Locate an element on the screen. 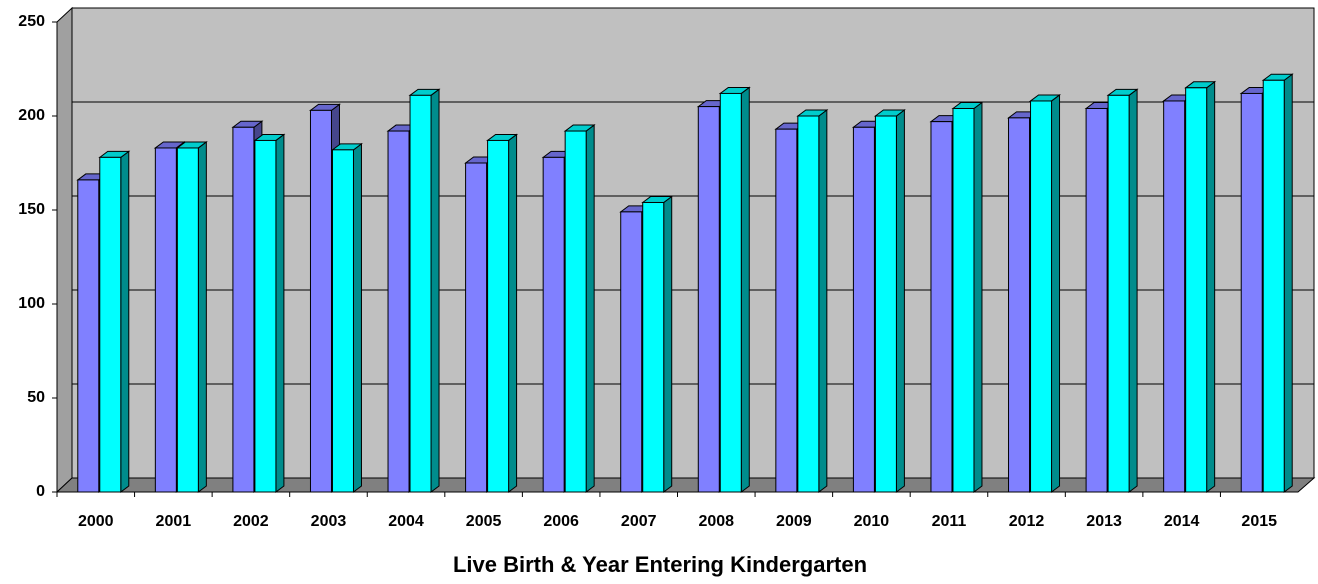 The height and width of the screenshot is (584, 1318). y-tick-label: 200 is located at coordinates (31, 115).